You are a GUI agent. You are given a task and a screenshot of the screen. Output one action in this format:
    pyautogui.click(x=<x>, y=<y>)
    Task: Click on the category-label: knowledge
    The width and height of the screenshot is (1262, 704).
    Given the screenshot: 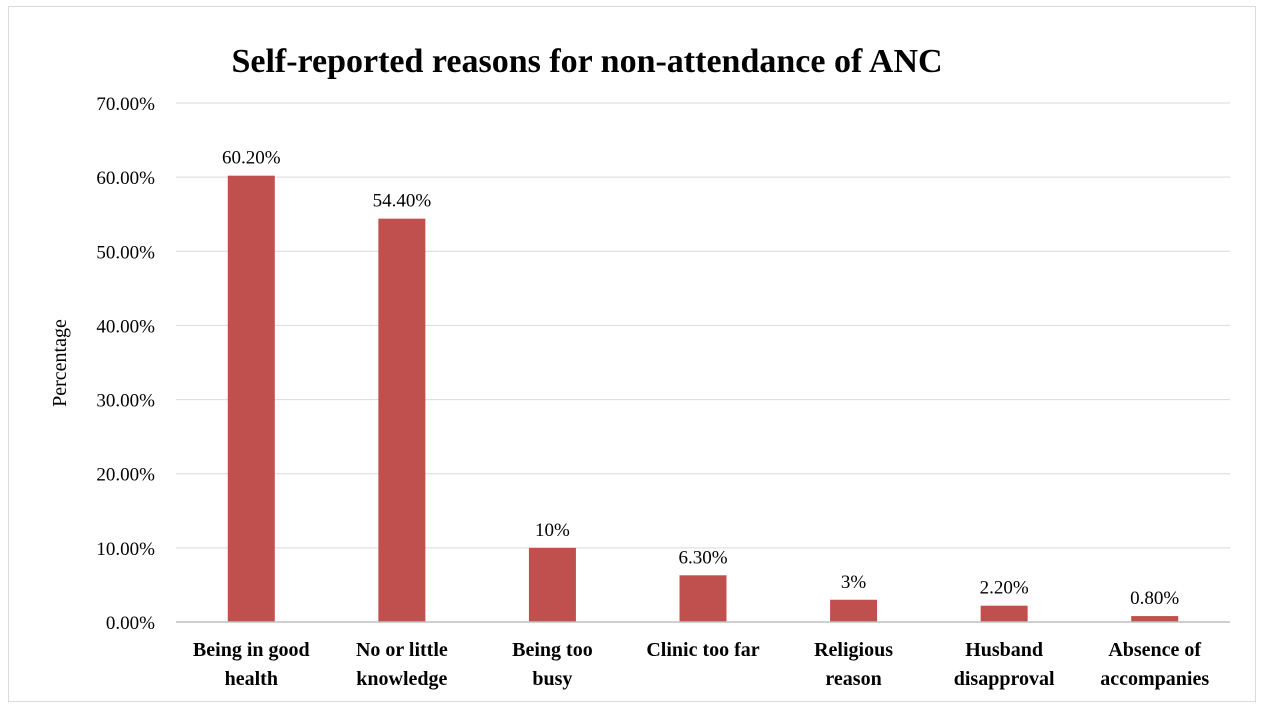 What is the action you would take?
    pyautogui.click(x=401, y=679)
    